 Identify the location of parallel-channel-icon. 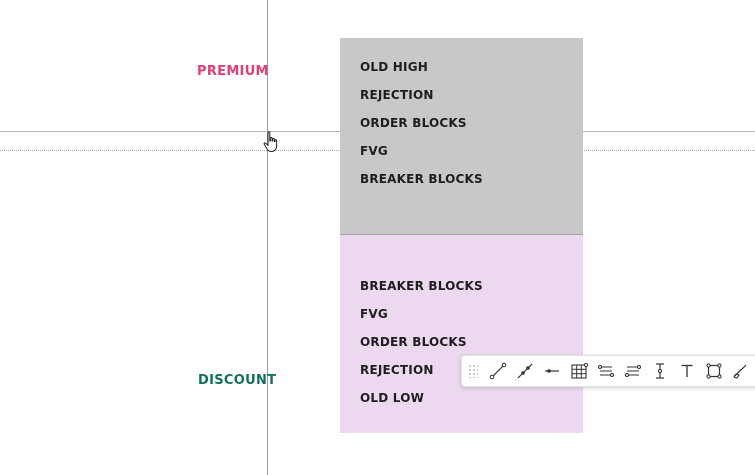
(605, 371).